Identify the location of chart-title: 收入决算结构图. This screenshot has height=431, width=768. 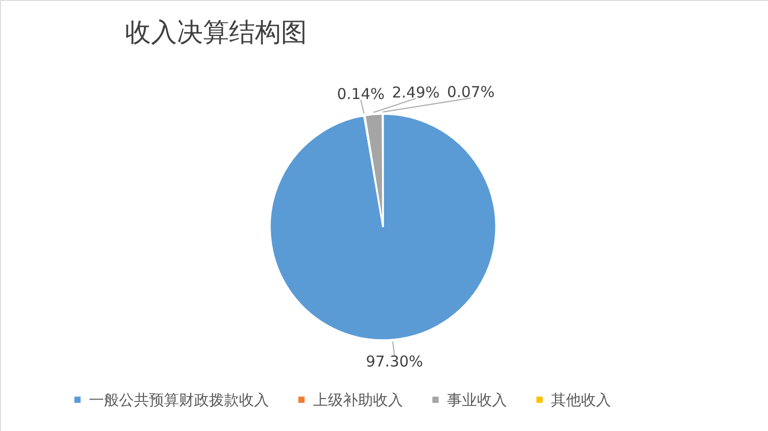
(216, 33).